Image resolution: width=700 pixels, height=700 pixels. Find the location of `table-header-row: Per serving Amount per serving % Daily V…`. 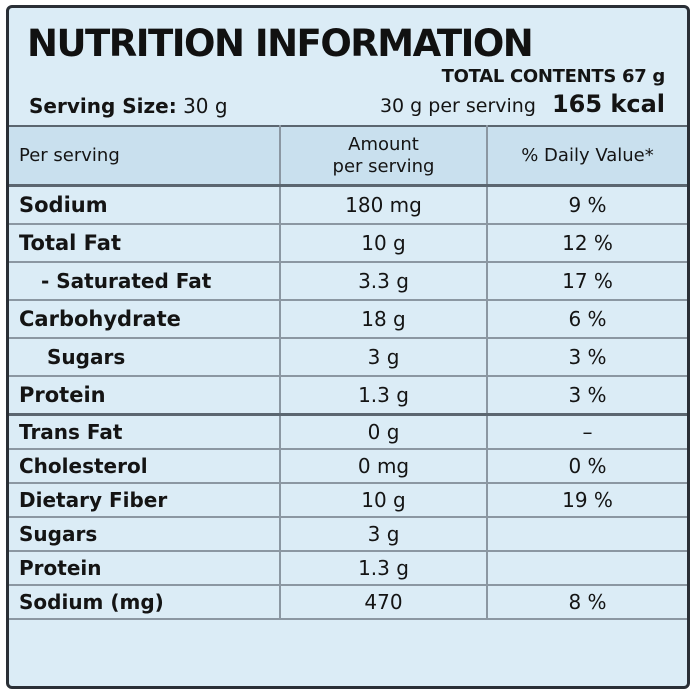

table-header-row: Per serving Amount per serving % Daily V… is located at coordinates (348, 156).